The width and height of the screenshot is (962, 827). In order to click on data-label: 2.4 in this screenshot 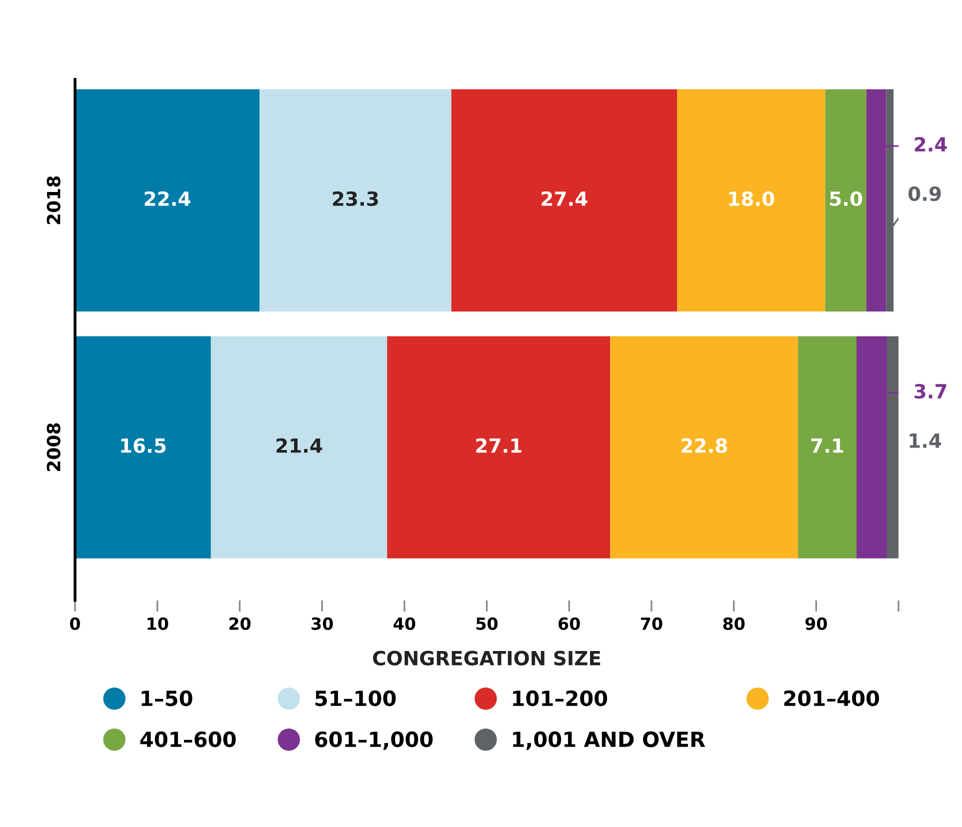, I will do `click(930, 144)`.